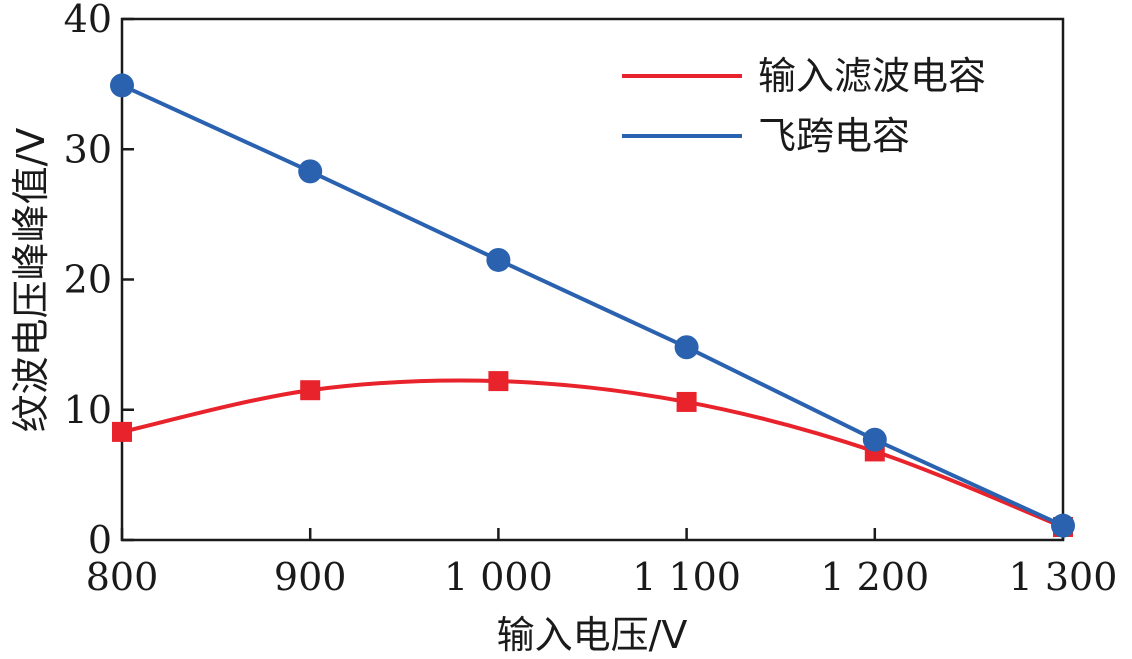  What do you see at coordinates (88, 20) in the screenshot?
I see `y-tick-label: 40` at bounding box center [88, 20].